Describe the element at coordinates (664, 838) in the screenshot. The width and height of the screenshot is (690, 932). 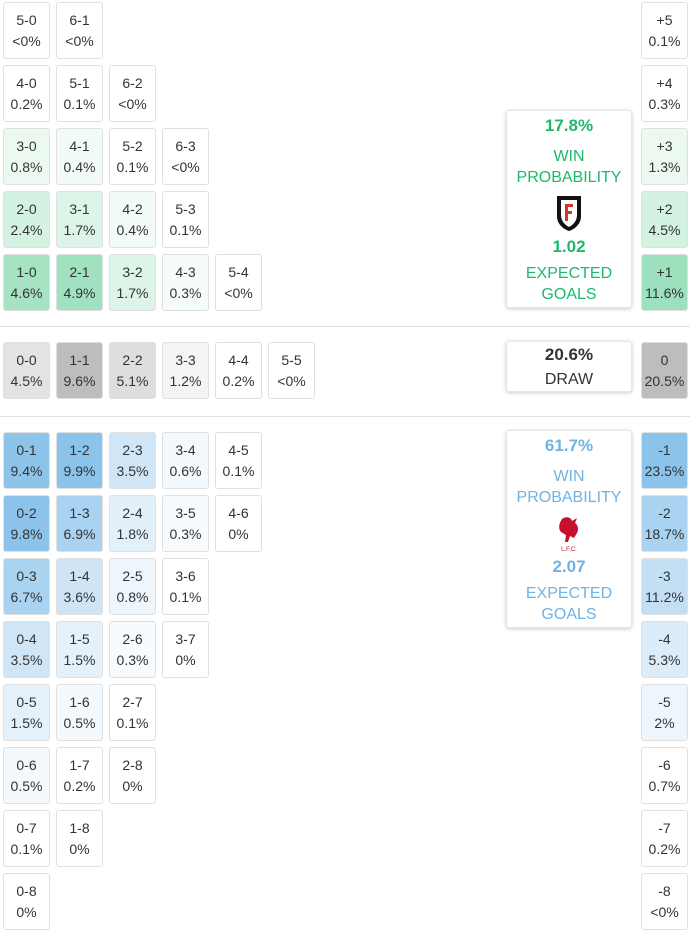
I see `margin-cell: -7 0.2%` at that location.